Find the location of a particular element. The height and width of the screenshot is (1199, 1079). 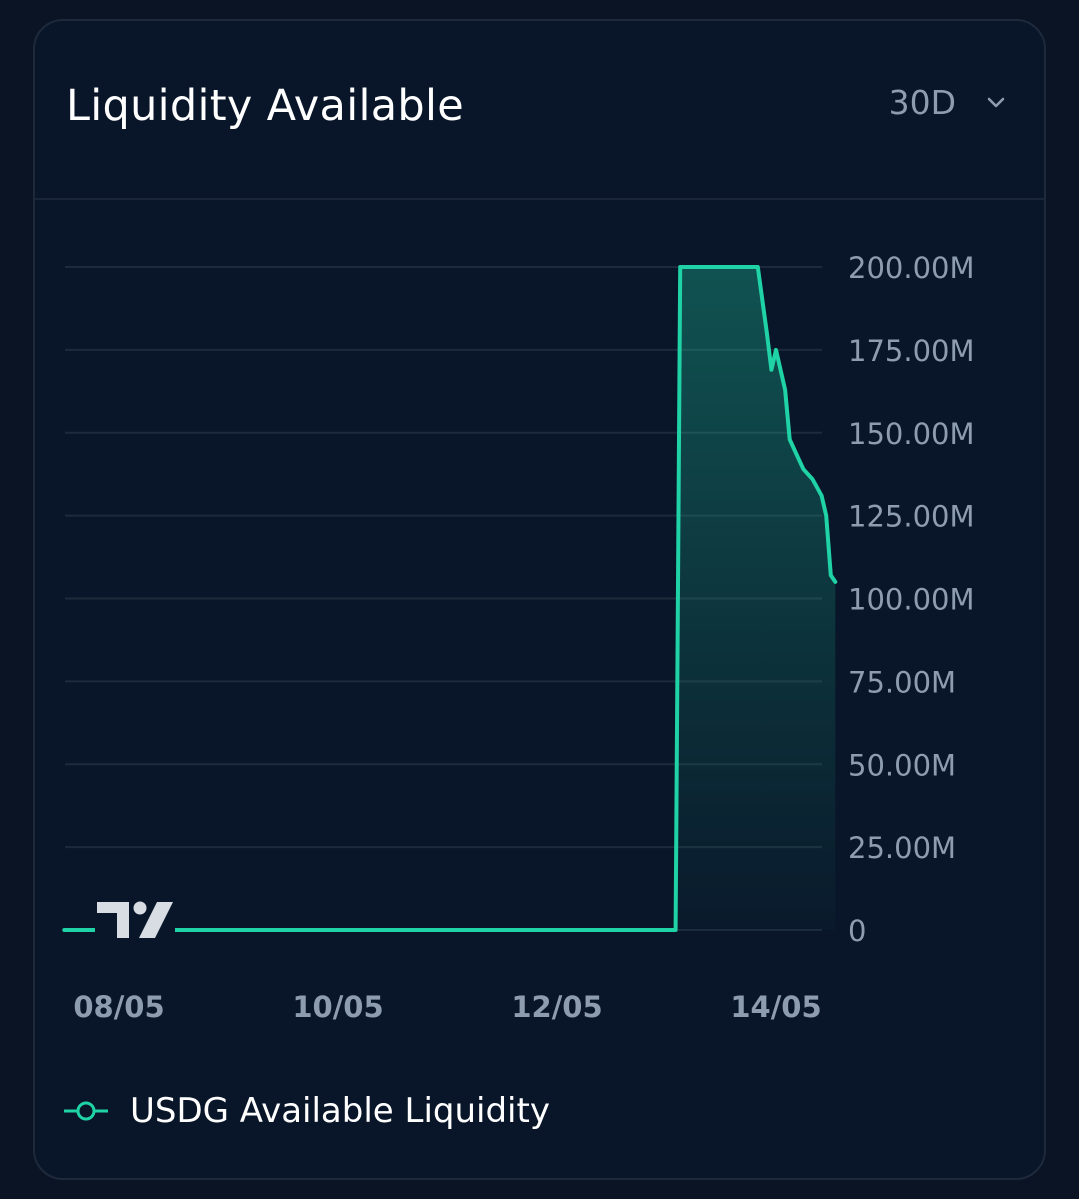

x-axis-labels: 08/05 10/05 12/05 14/05 is located at coordinates (447, 1007).